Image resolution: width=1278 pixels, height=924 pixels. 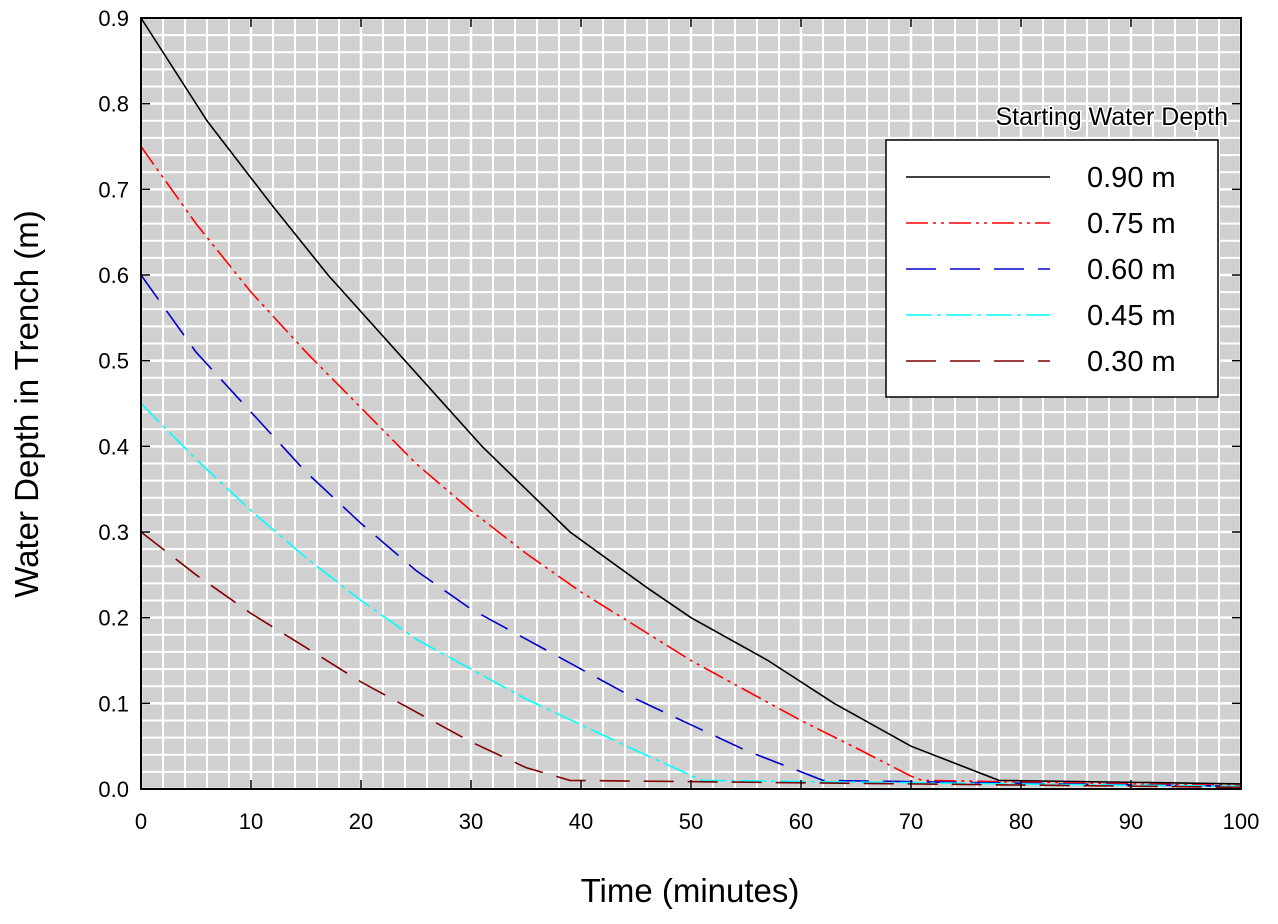 I want to click on legend-label: 0.45 m, so click(x=1131, y=316).